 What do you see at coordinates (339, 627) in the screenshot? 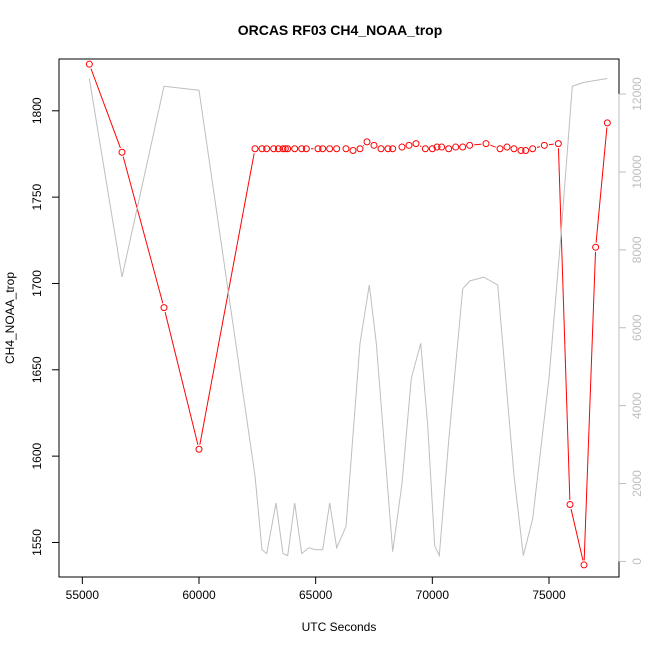
I see `x-axis-label: UTC Seconds` at bounding box center [339, 627].